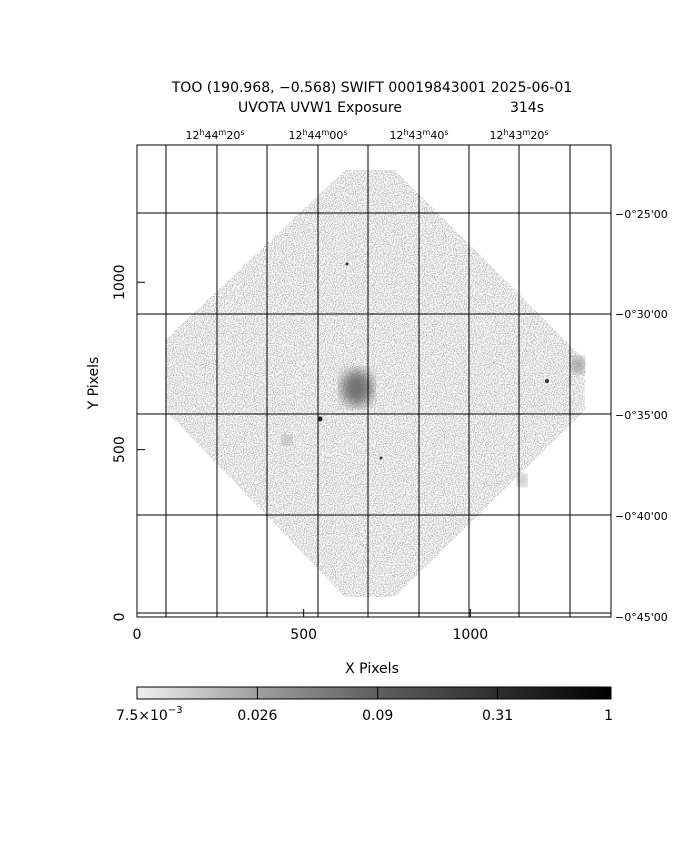 The width and height of the screenshot is (680, 854). Describe the element at coordinates (320, 108) in the screenshot. I see `subtitle: UVOTA UVW1 Exposure` at that location.